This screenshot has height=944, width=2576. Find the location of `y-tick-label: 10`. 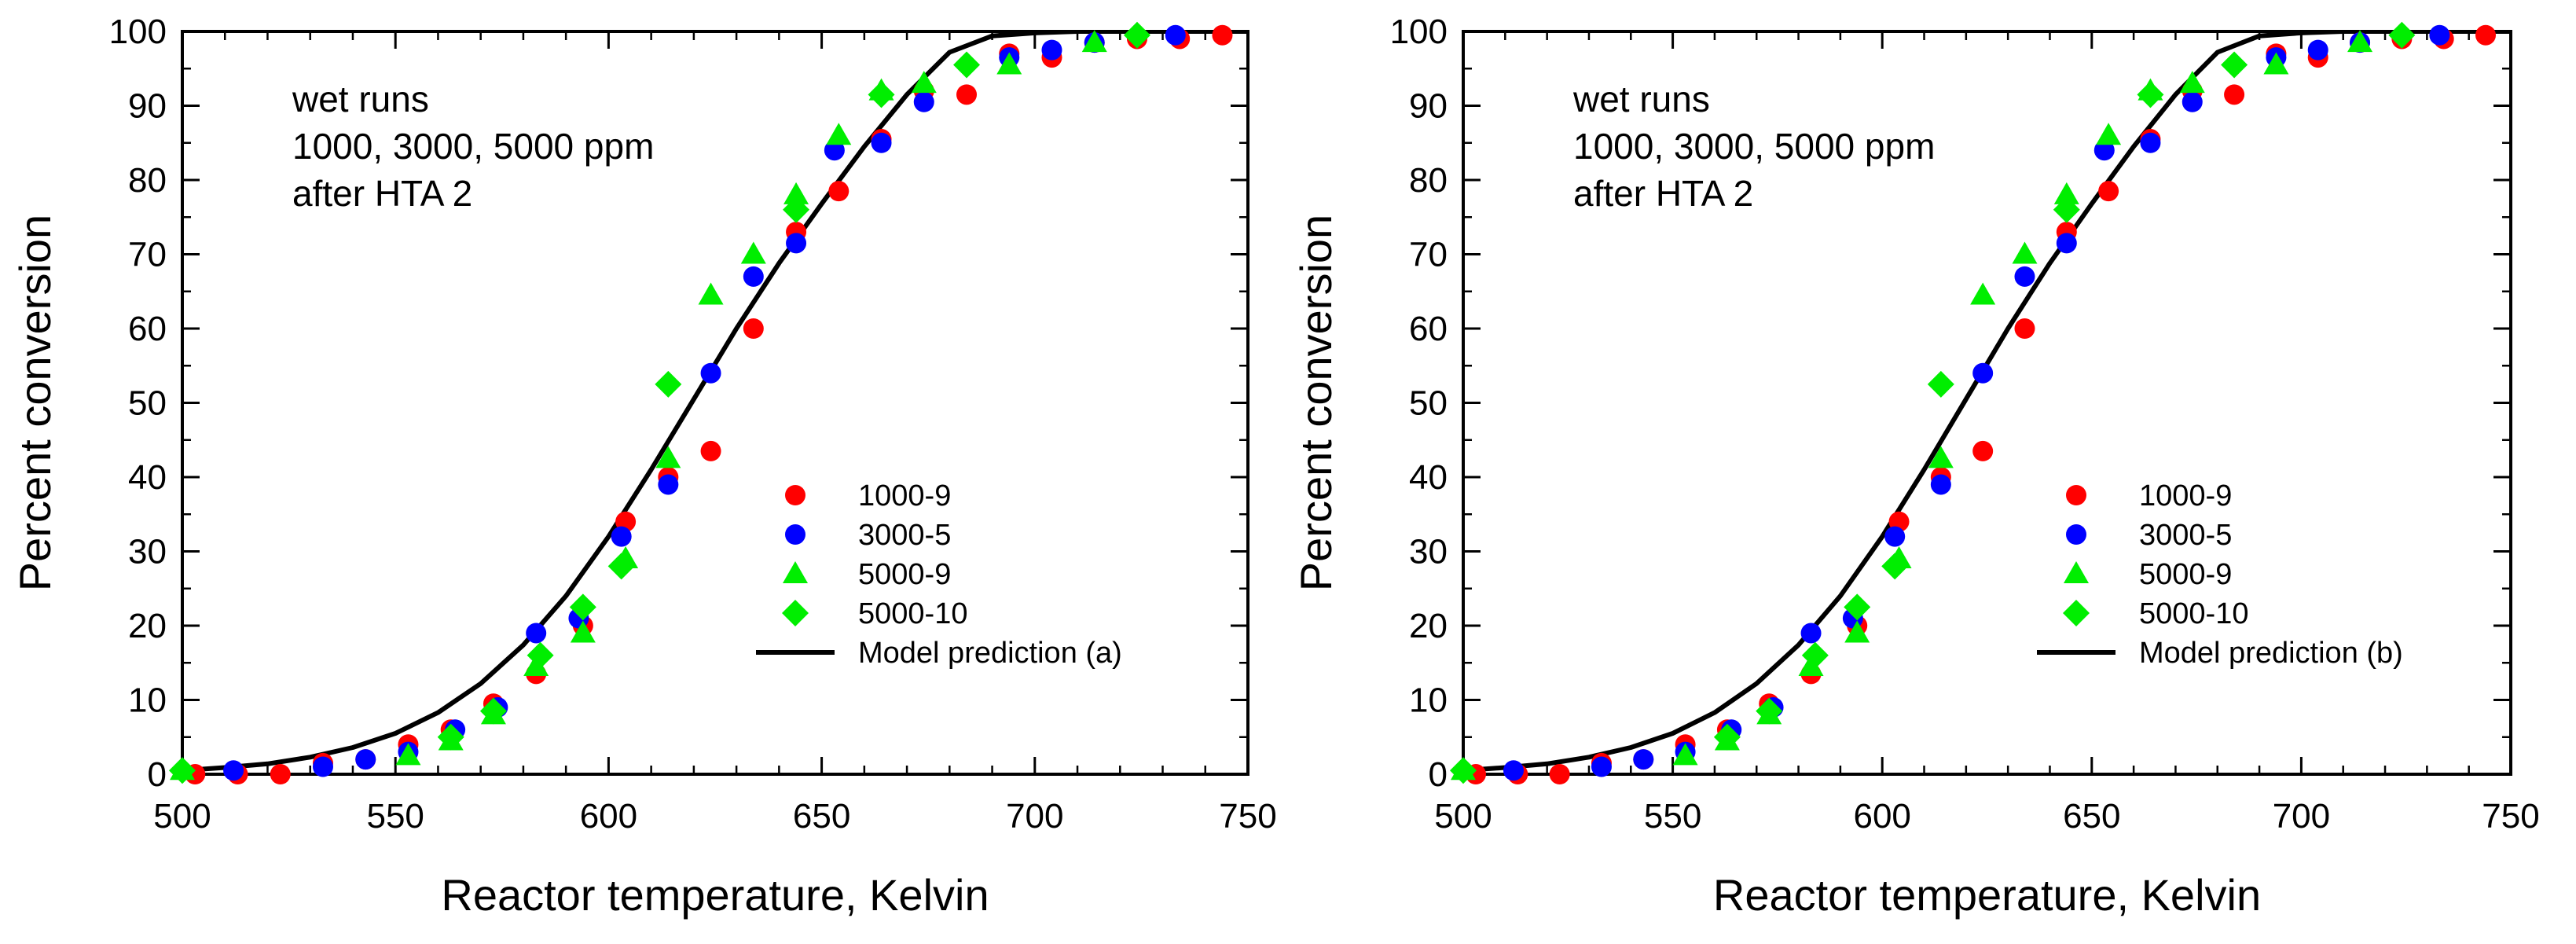

y-tick-label: 10 is located at coordinates (147, 701).